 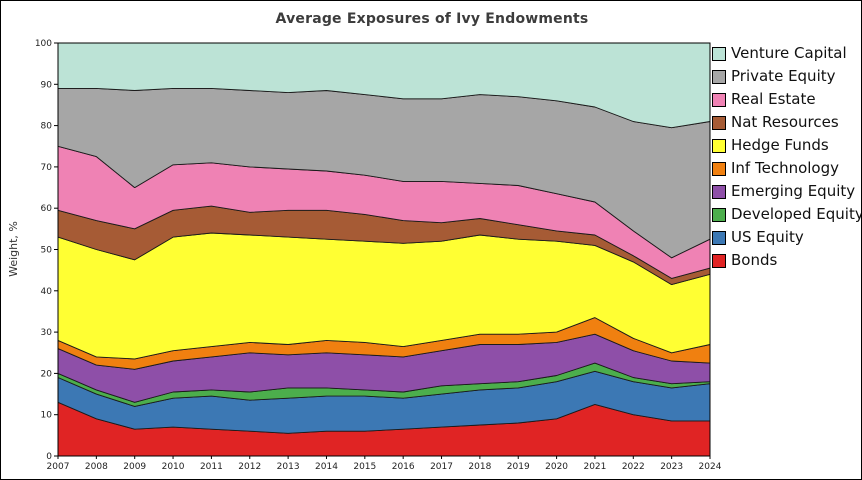 What do you see at coordinates (96, 467) in the screenshot?
I see `x-tick-label: 2008` at bounding box center [96, 467].